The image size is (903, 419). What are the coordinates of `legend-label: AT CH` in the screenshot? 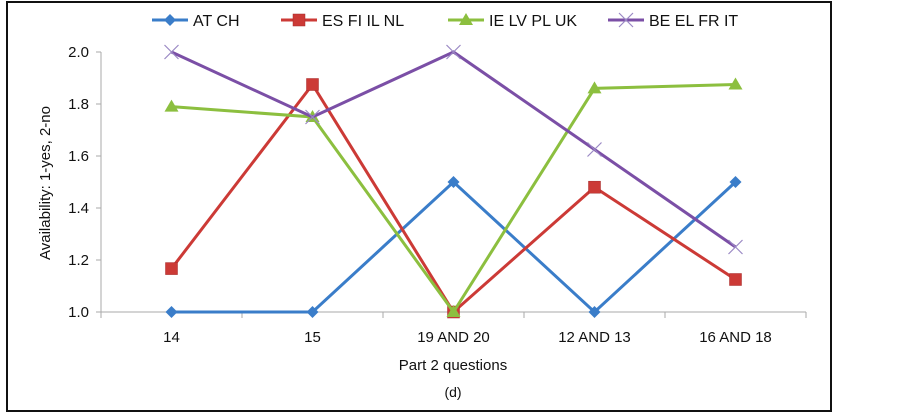 It's located at (216, 21).